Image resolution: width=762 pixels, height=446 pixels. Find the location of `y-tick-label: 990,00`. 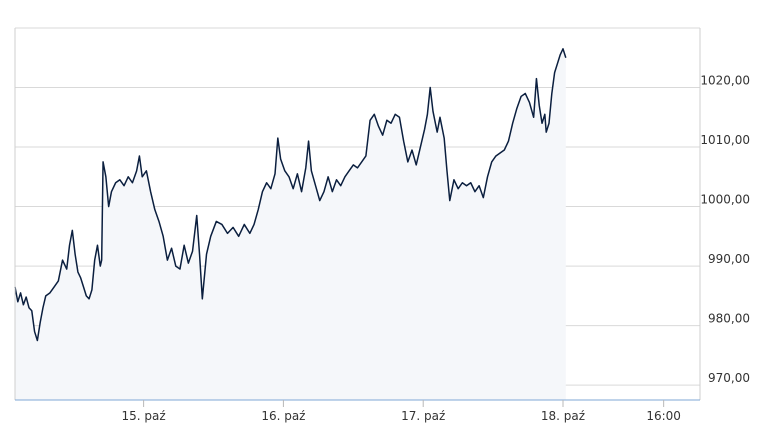

y-tick-label: 990,00 is located at coordinates (729, 259).